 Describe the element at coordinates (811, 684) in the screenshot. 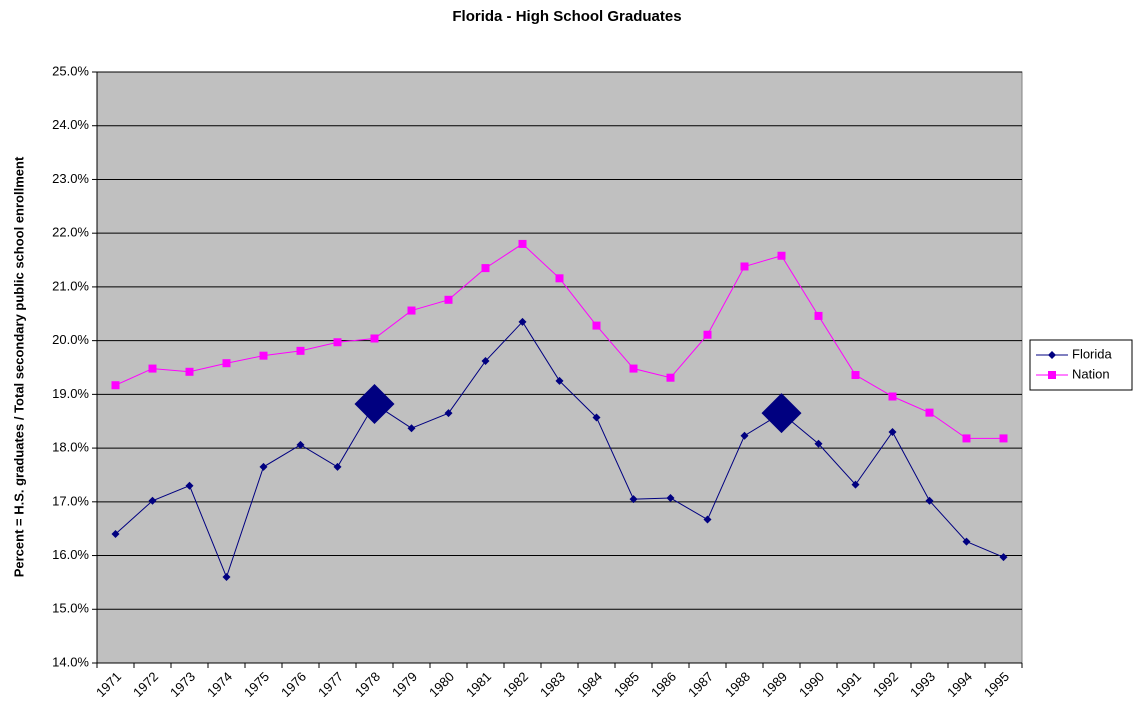

I see `x-tick-label: 1990` at that location.